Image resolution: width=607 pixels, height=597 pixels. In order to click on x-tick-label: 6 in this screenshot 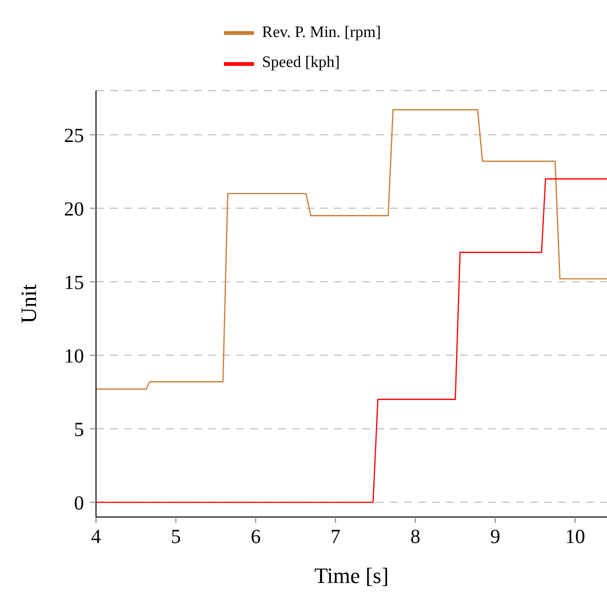, I will do `click(255, 537)`.